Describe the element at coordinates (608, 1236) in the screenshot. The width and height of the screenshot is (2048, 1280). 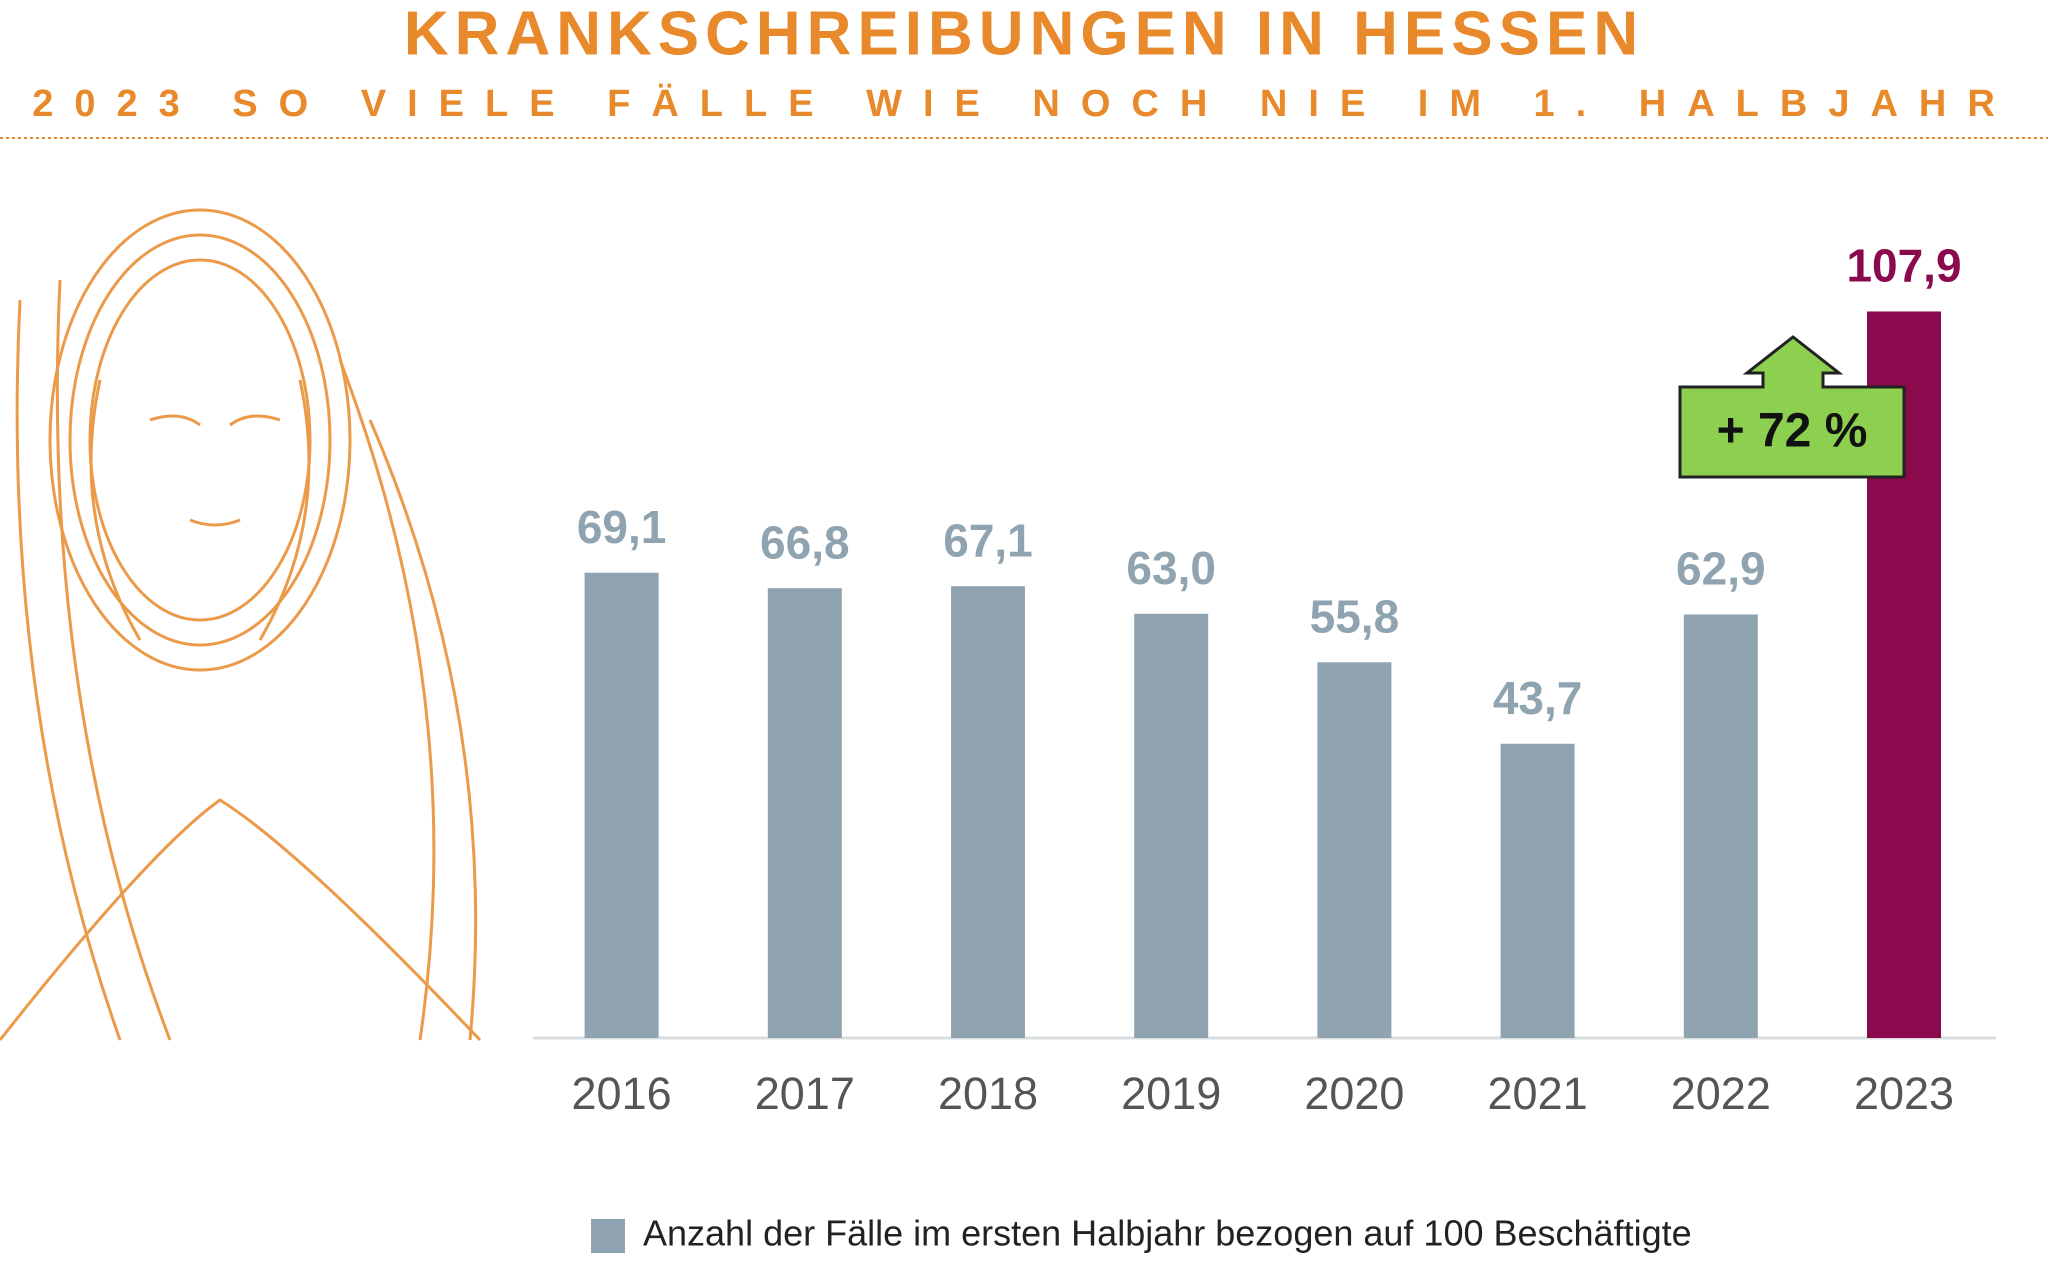
I see `legend-swatch` at that location.